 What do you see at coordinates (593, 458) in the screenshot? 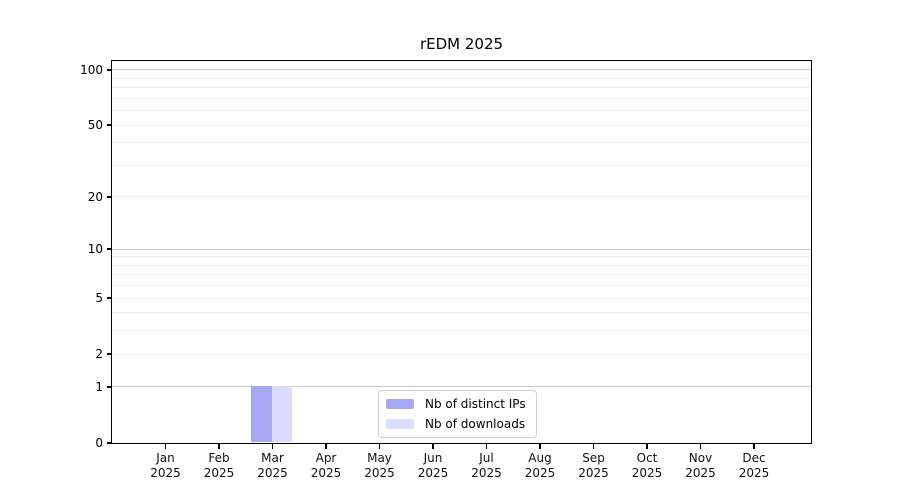
I see `x-tick-month: Sep` at bounding box center [593, 458].